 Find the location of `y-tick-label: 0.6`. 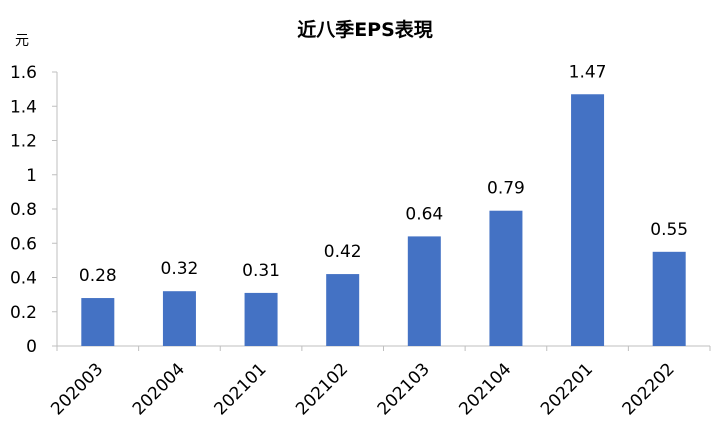

y-tick-label: 0.6 is located at coordinates (23, 244).